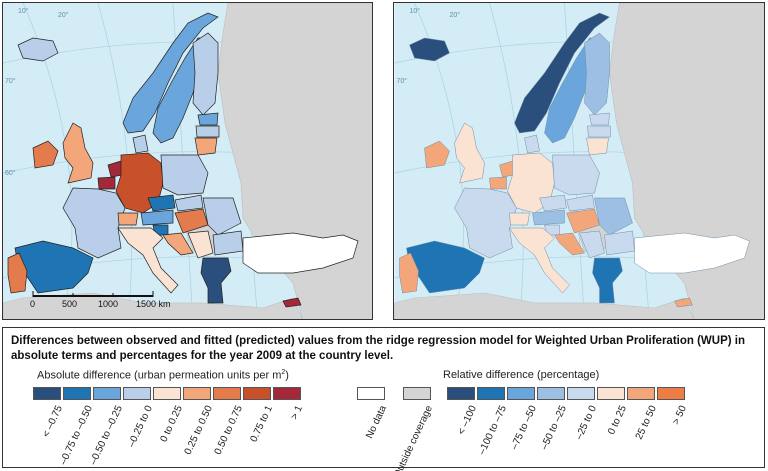  What do you see at coordinates (567, 393) in the screenshot?
I see `relative-legend-swatches` at bounding box center [567, 393].